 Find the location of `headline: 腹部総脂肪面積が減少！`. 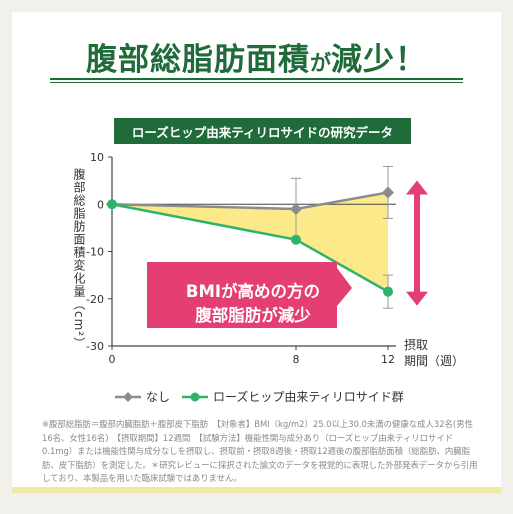

headline: 腹部総脂肪面積が減少！ is located at coordinates (256, 56).